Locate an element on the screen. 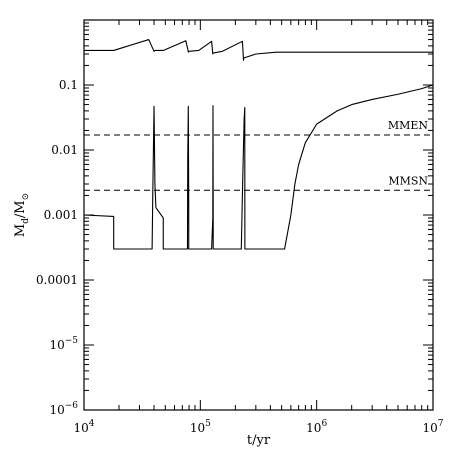 The width and height of the screenshot is (458, 458). y-axis-title: Md/M⊙ is located at coordinates (22, 215).